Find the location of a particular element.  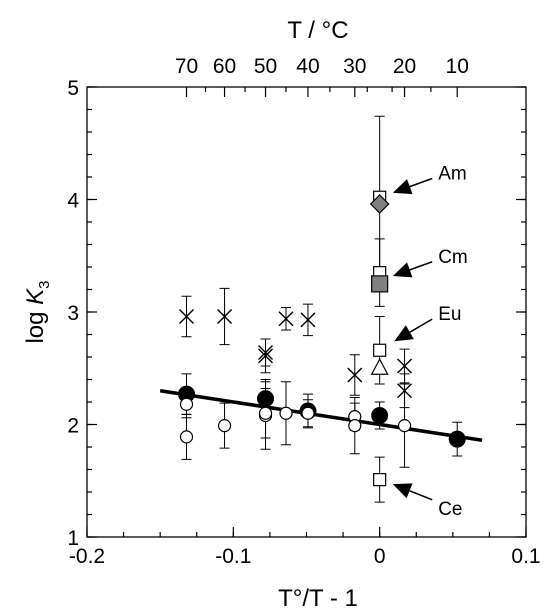

x-axis-title: T°/T - 1 is located at coordinates (318, 598).